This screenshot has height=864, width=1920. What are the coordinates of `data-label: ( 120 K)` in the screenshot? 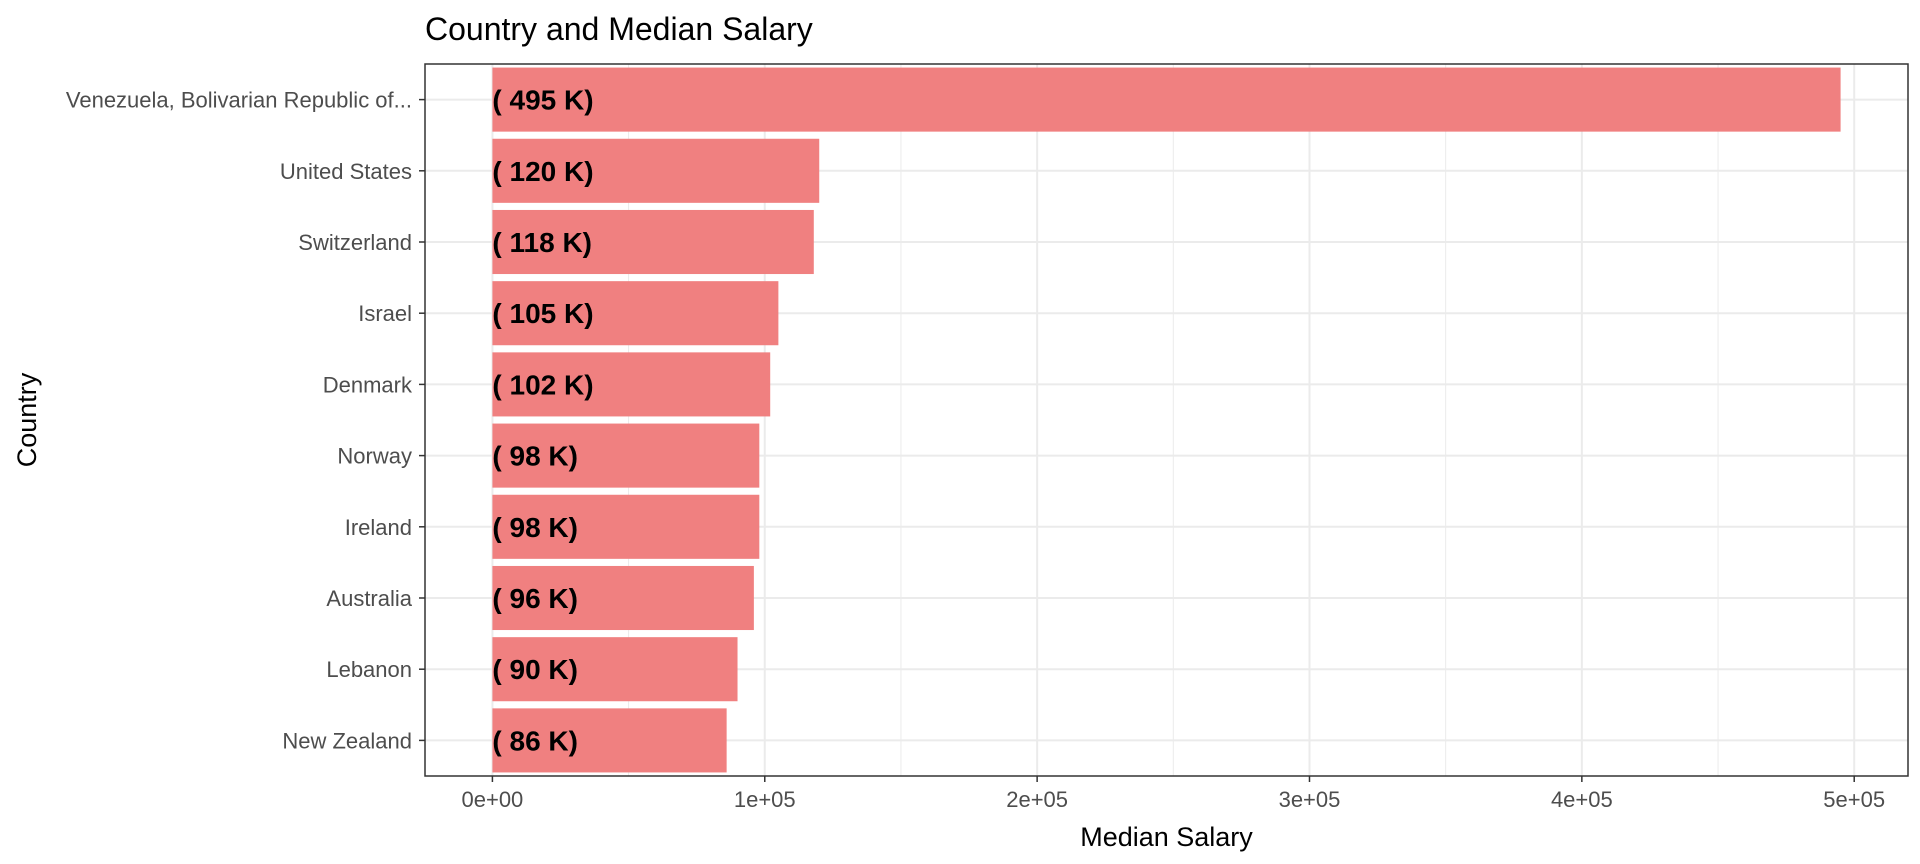 It's located at (542, 171).